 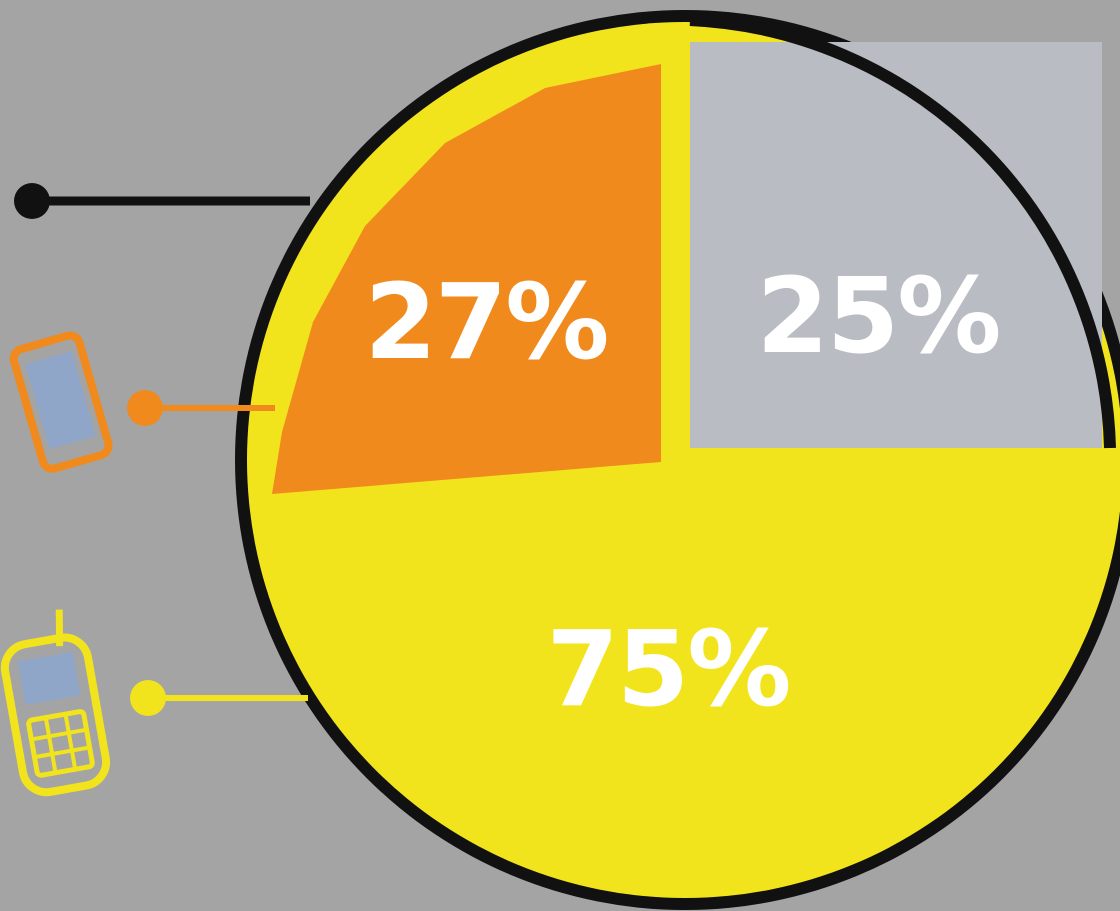 What do you see at coordinates (878, 316) in the screenshot?
I see `slice-label-gray: 25%` at bounding box center [878, 316].